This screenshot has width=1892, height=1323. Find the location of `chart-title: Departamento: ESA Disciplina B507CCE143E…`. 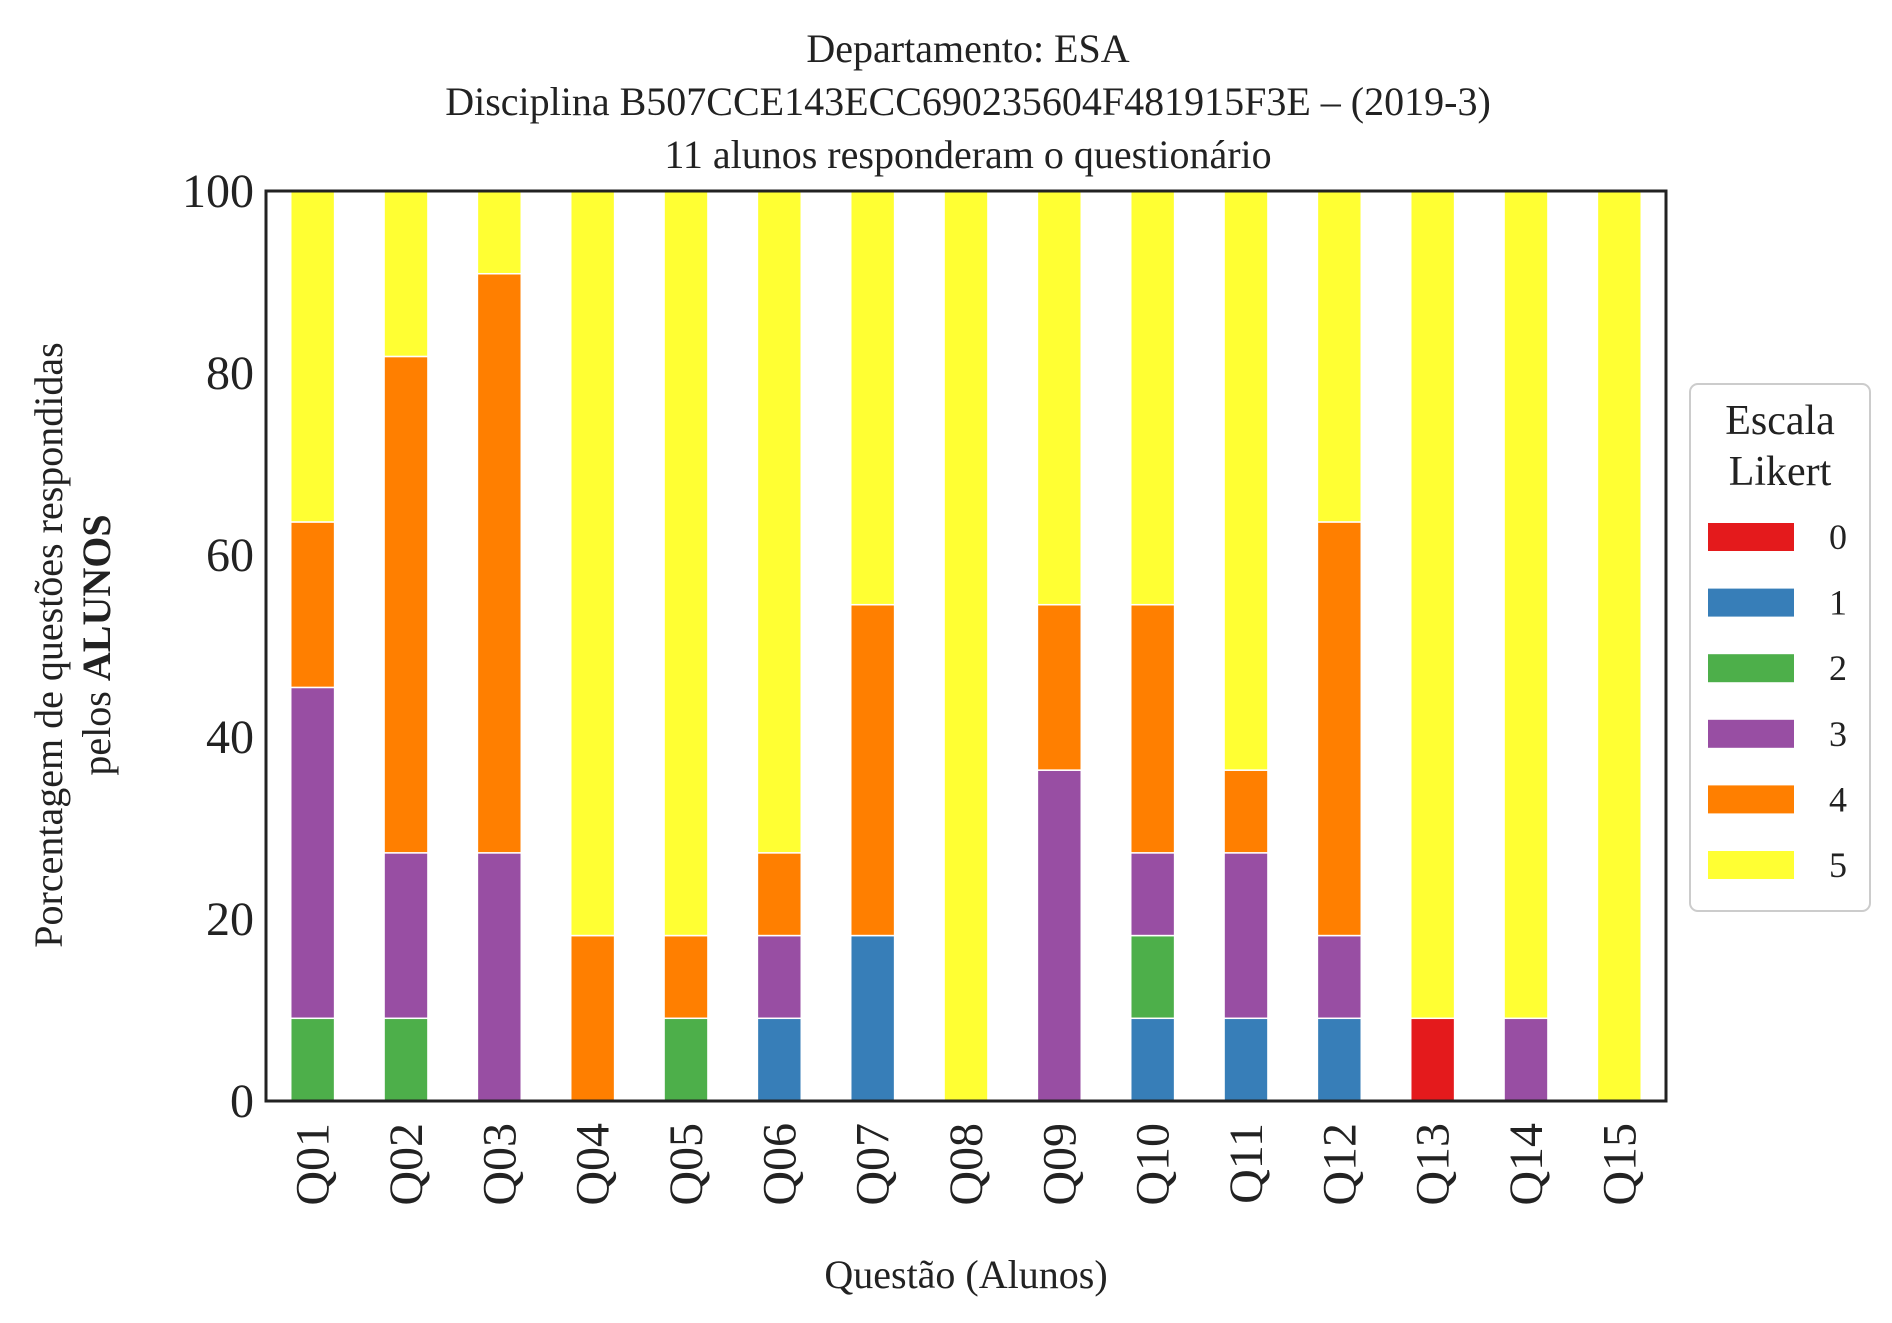

chart-title: Departamento: ESA Disciplina B507CCE143E… is located at coordinates (968, 101).